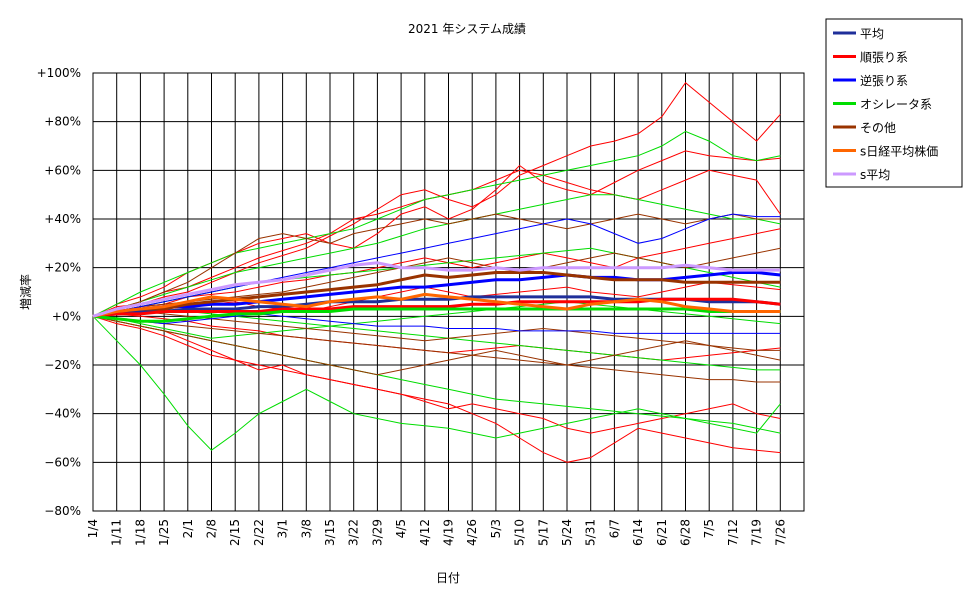 The width and height of the screenshot is (970, 604). Describe the element at coordinates (235, 532) in the screenshot. I see `x-tick-label: 2/15` at that location.